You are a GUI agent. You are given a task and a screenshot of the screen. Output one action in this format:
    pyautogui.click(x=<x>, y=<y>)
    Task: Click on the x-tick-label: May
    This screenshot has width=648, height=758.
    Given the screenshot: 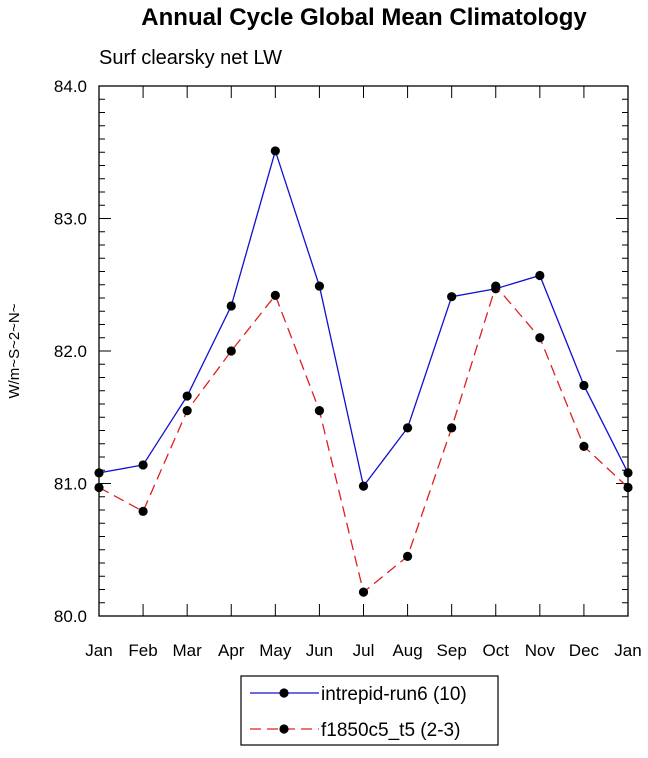 What is the action you would take?
    pyautogui.click(x=275, y=650)
    